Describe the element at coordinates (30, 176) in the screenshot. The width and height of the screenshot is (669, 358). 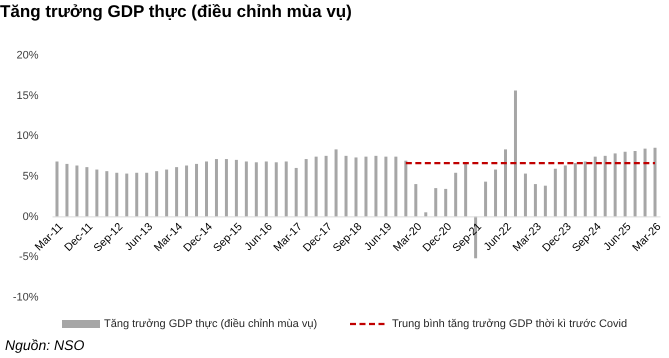
I see `y-tick-label: 5%` at that location.